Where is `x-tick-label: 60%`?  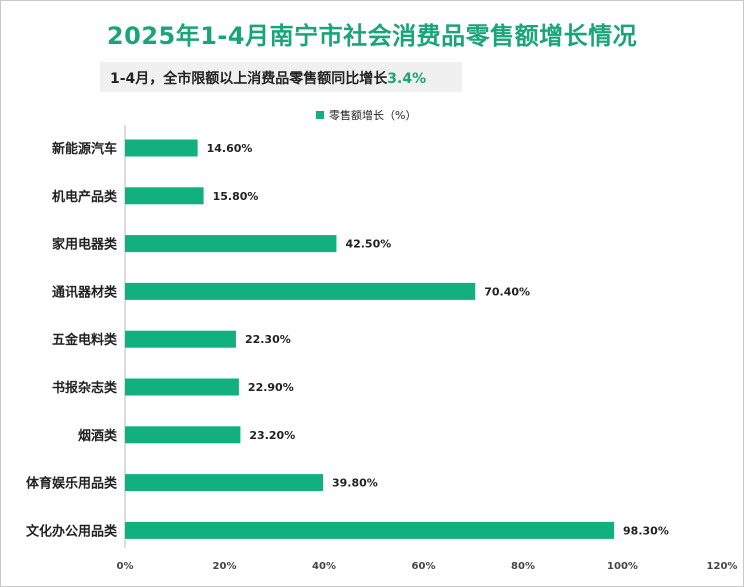 x-tick-label: 60% is located at coordinates (424, 566).